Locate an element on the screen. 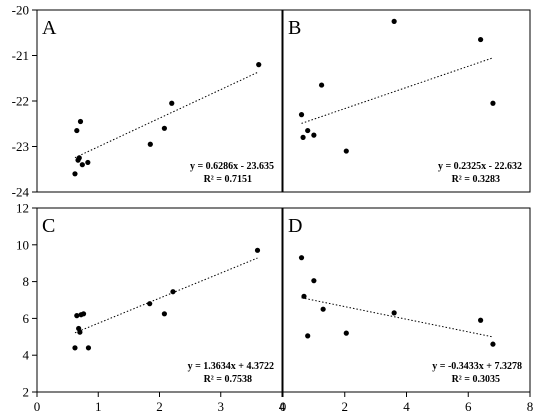 This screenshot has height=418, width=550. panel-a-trendline is located at coordinates (166, 115).